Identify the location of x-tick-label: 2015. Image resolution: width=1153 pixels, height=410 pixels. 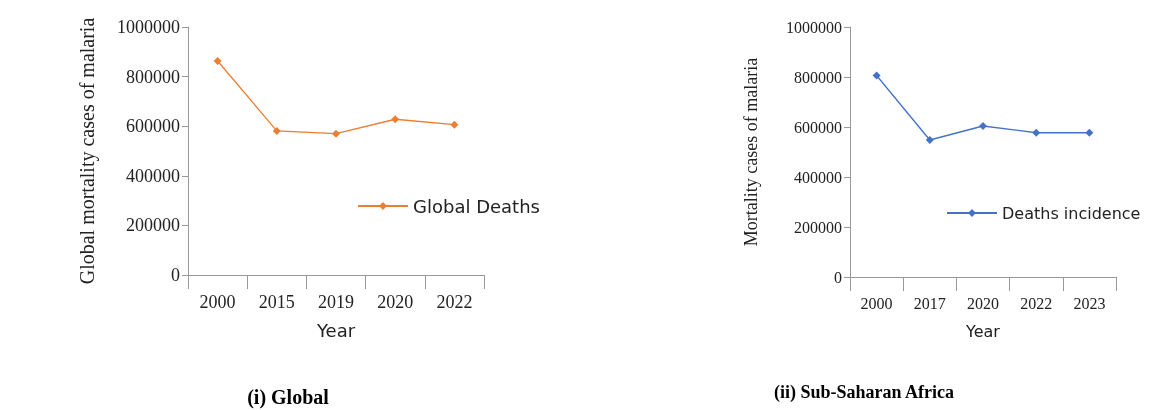
(276, 302).